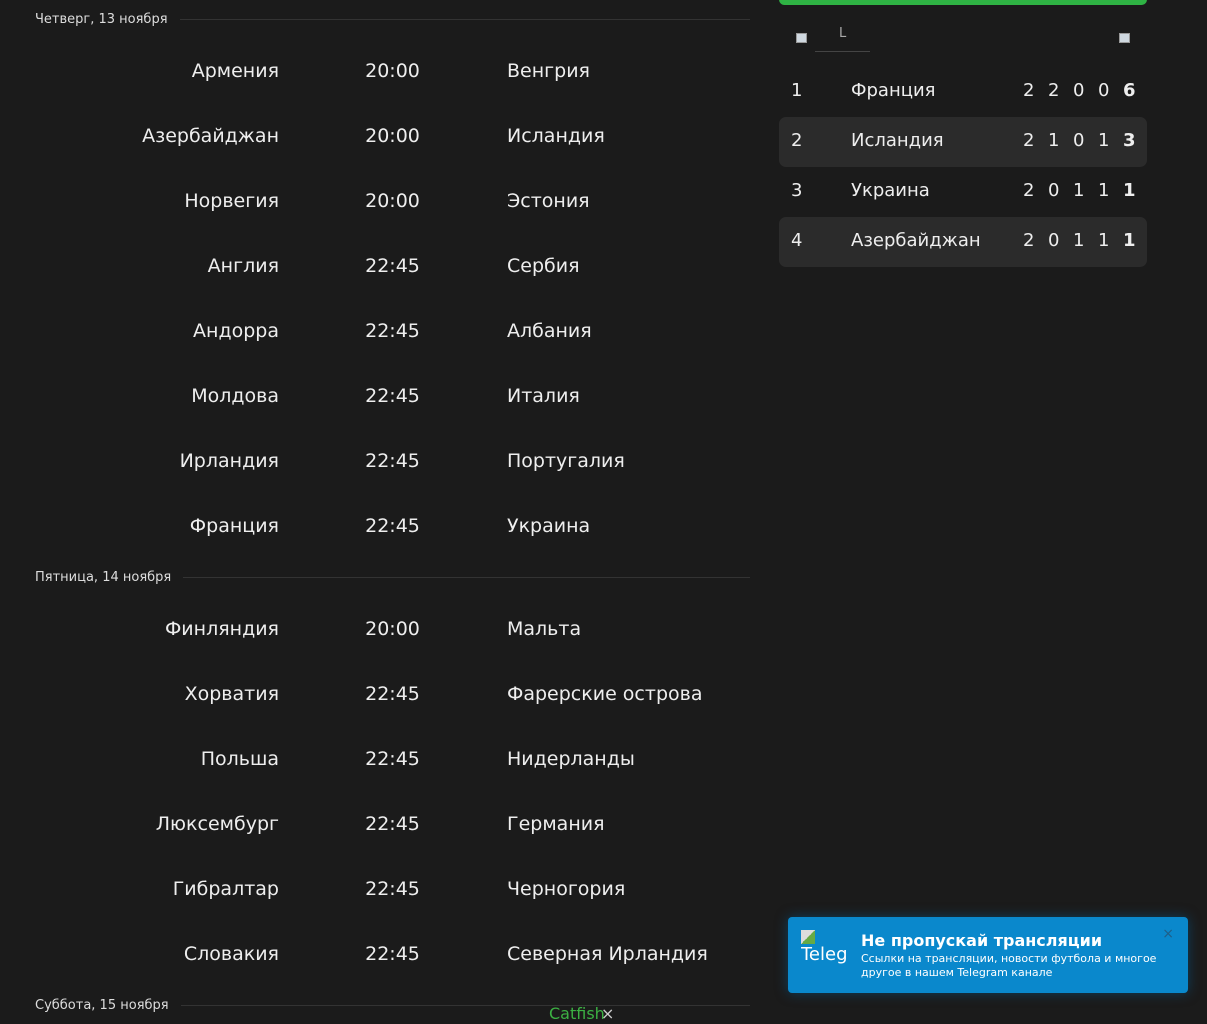 The image size is (1207, 1024). What do you see at coordinates (1129, 140) in the screenshot?
I see `points: 3` at bounding box center [1129, 140].